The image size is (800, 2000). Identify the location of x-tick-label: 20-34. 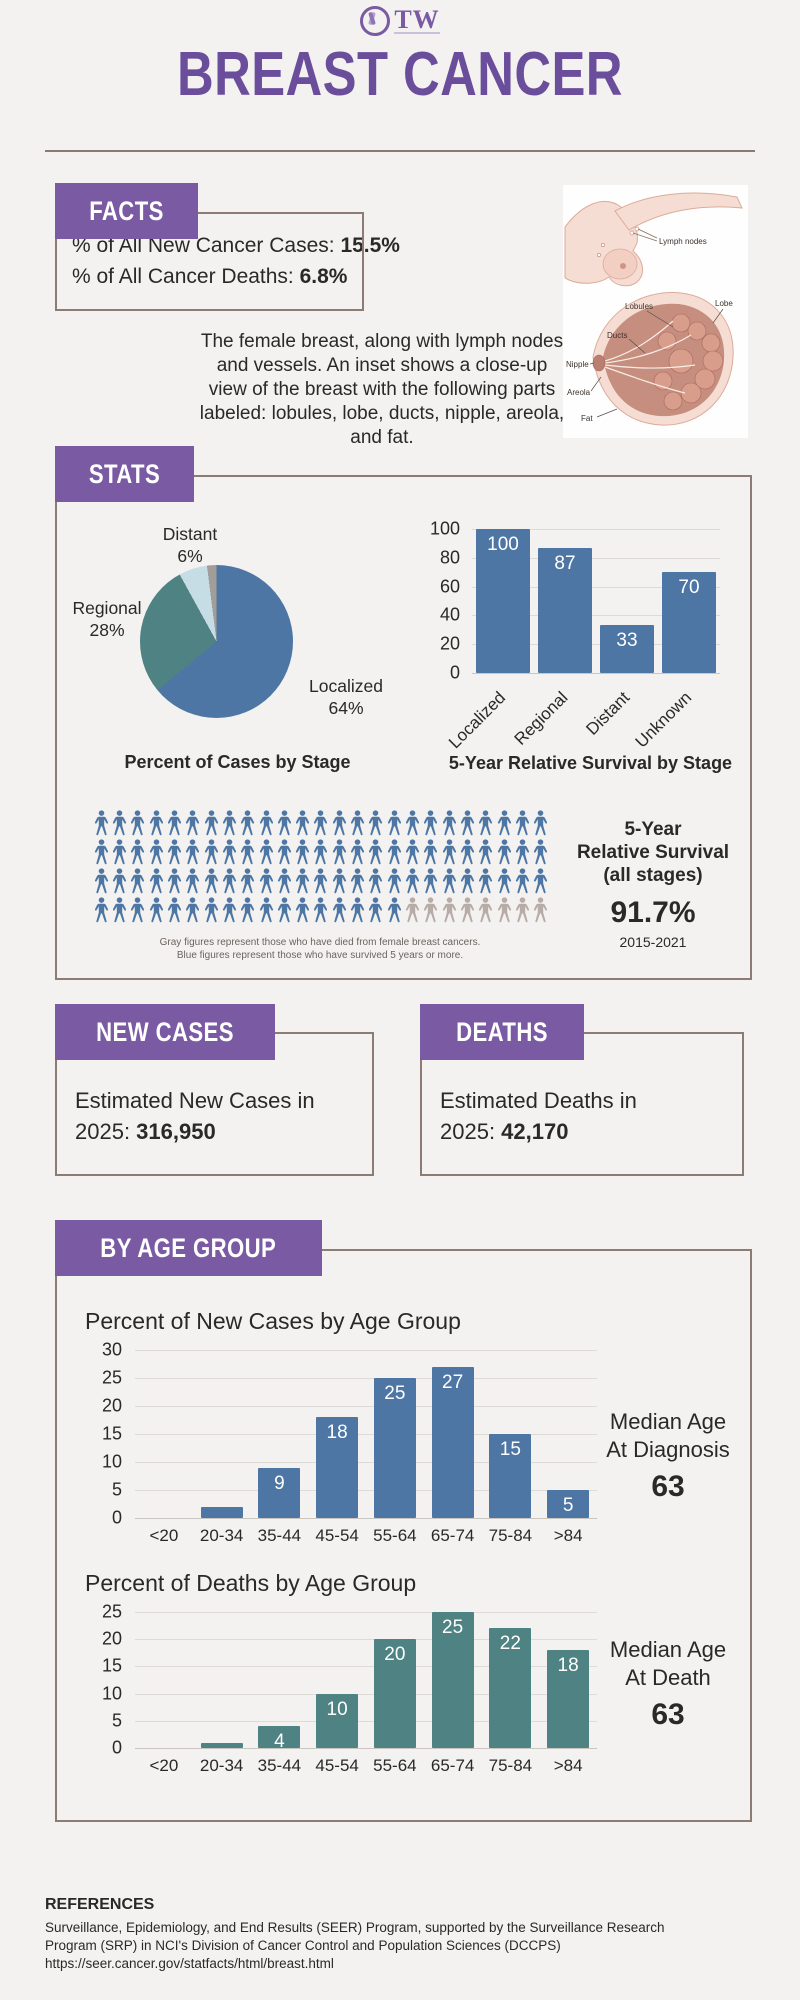
(221, 1765).